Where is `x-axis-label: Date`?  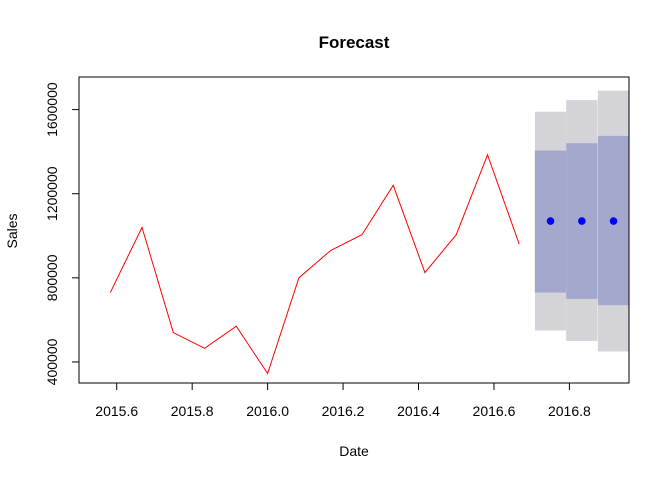 x-axis-label: Date is located at coordinates (354, 451).